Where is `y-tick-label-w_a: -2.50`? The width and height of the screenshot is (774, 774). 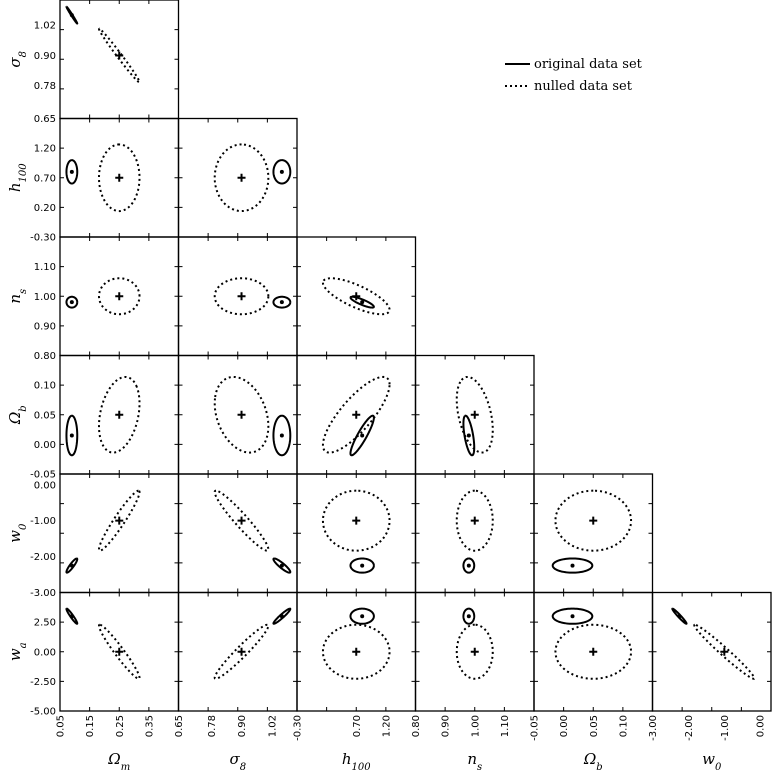
y-tick-label-w_a: -2.50 is located at coordinates (43, 682).